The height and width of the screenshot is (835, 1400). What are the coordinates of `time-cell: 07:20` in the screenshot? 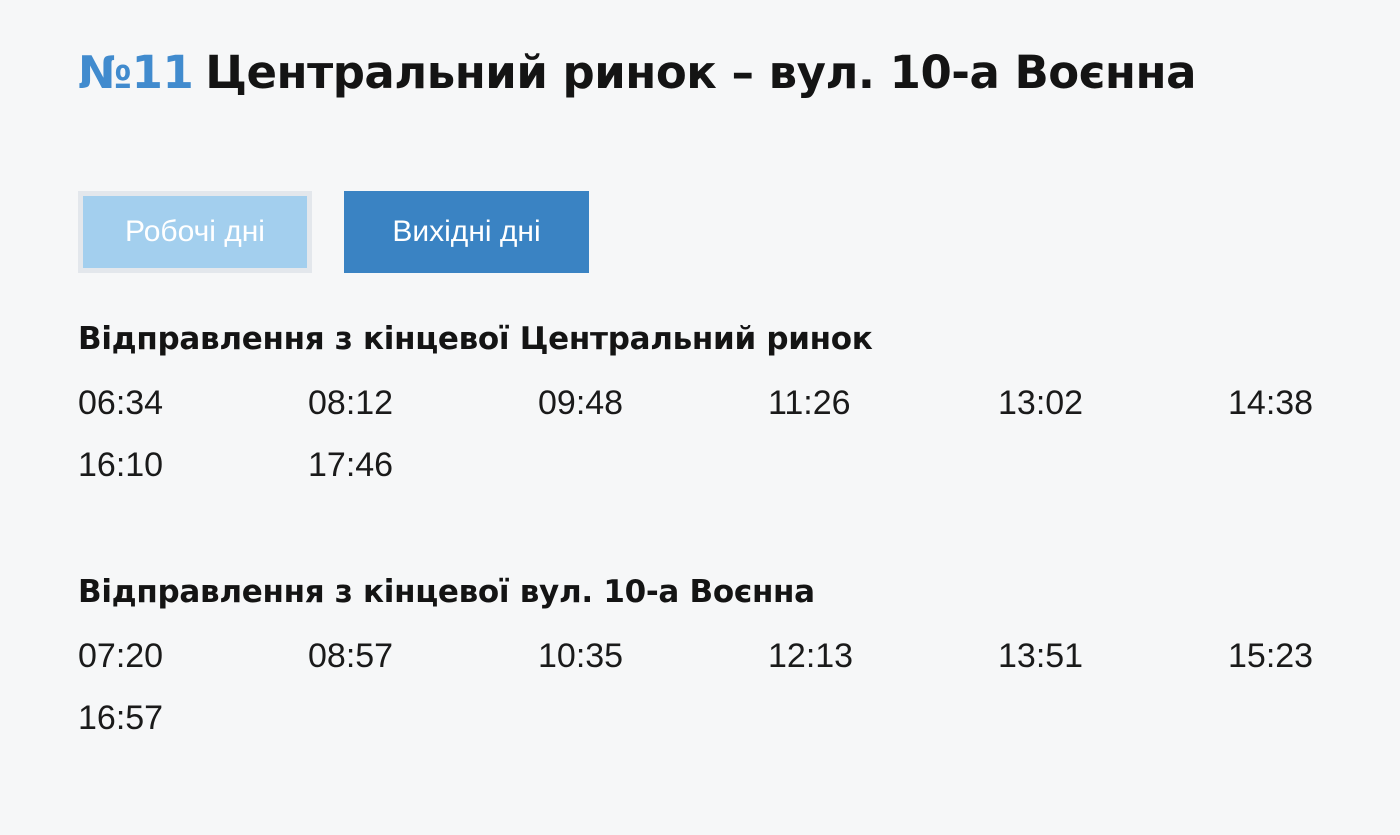 It's located at (121, 656).